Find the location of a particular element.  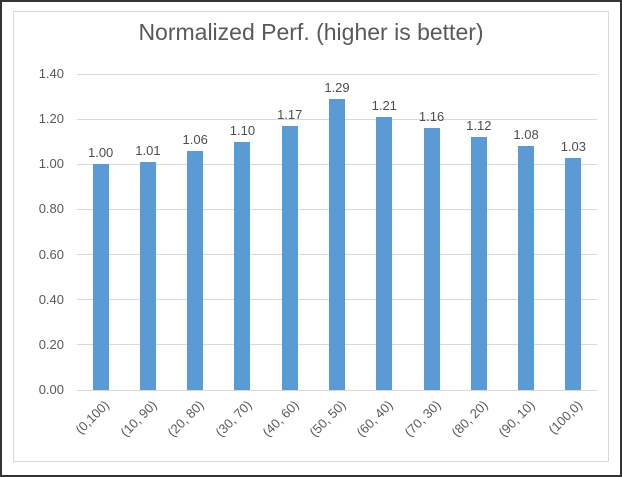

y-axis-tick-label: 0.80 is located at coordinates (51, 209).